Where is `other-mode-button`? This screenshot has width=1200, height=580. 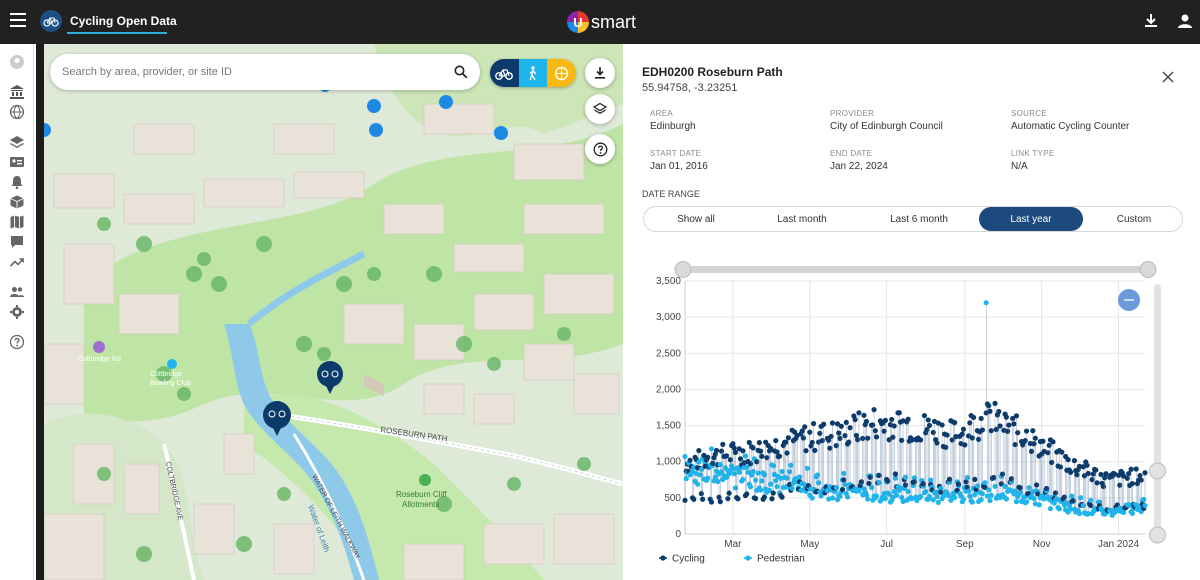
other-mode-button is located at coordinates (561, 73).